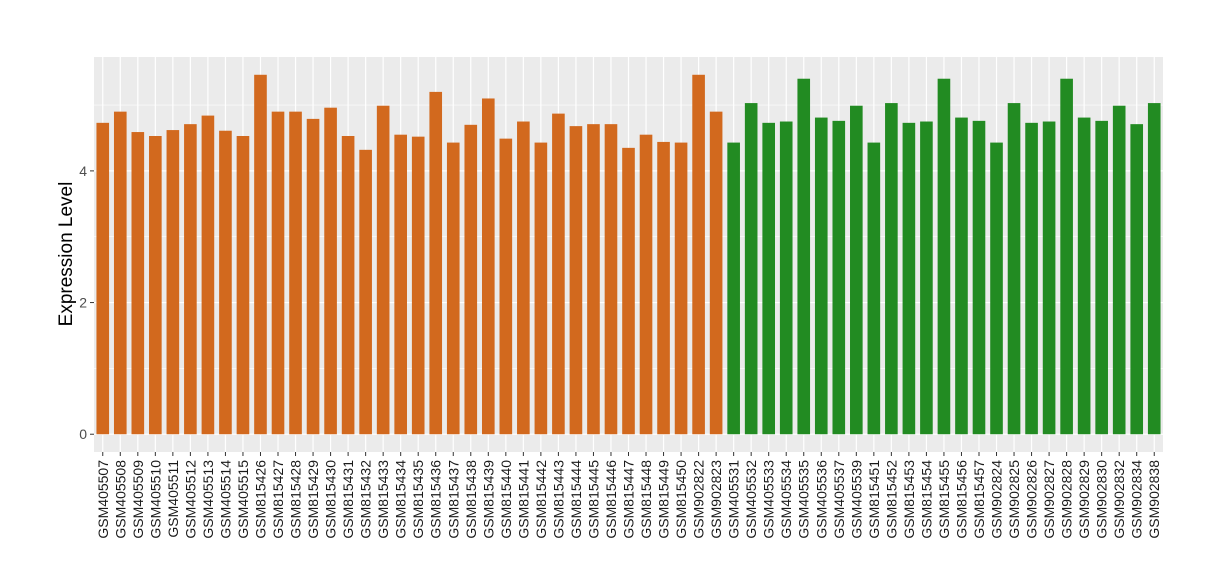 This screenshot has width=1220, height=585. I want to click on y-tick-label: 2, so click(83, 303).